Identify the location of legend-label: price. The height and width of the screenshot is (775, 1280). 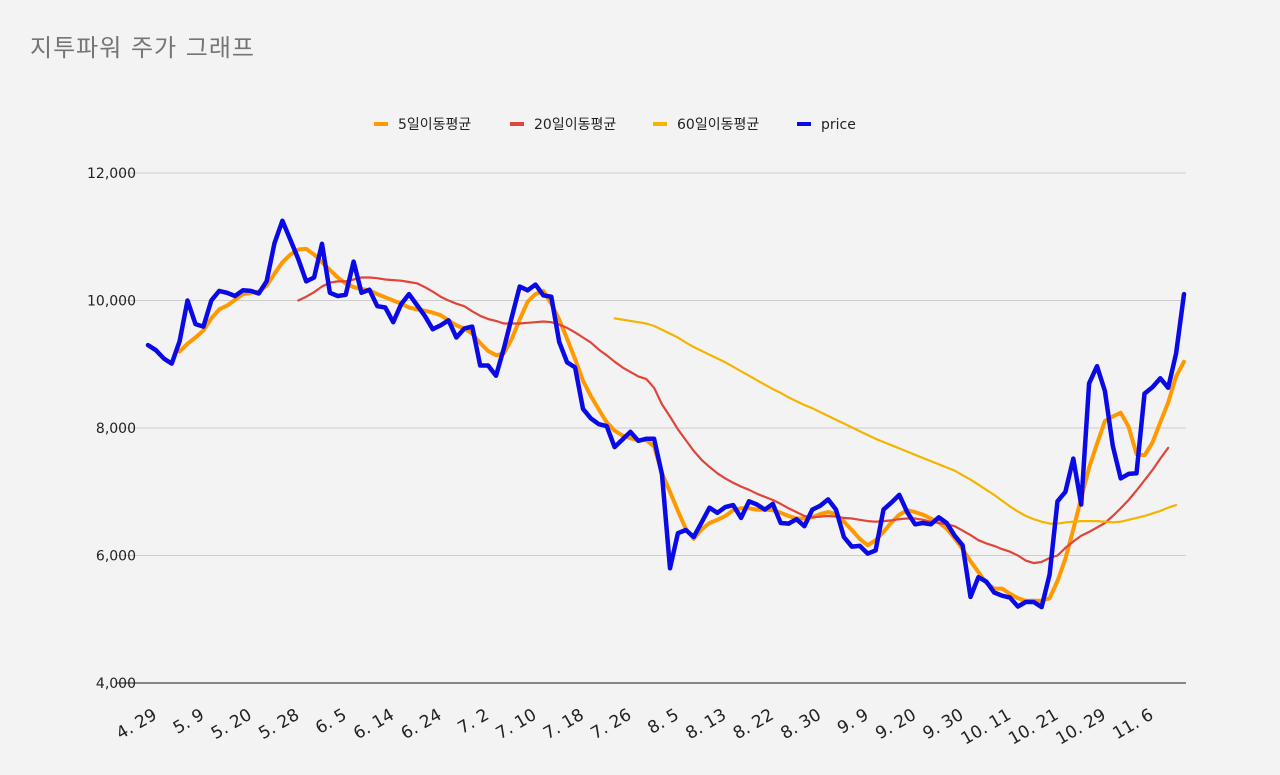
(838, 125).